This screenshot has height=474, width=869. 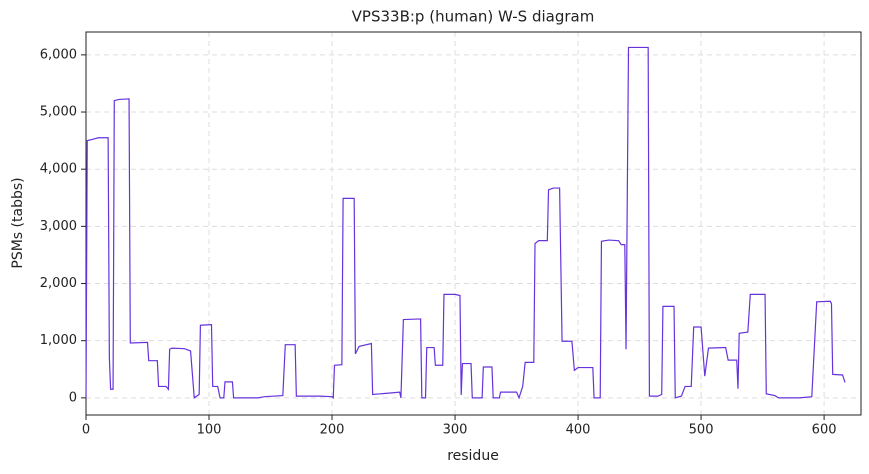 What do you see at coordinates (473, 456) in the screenshot?
I see `x-axis-label: residue` at bounding box center [473, 456].